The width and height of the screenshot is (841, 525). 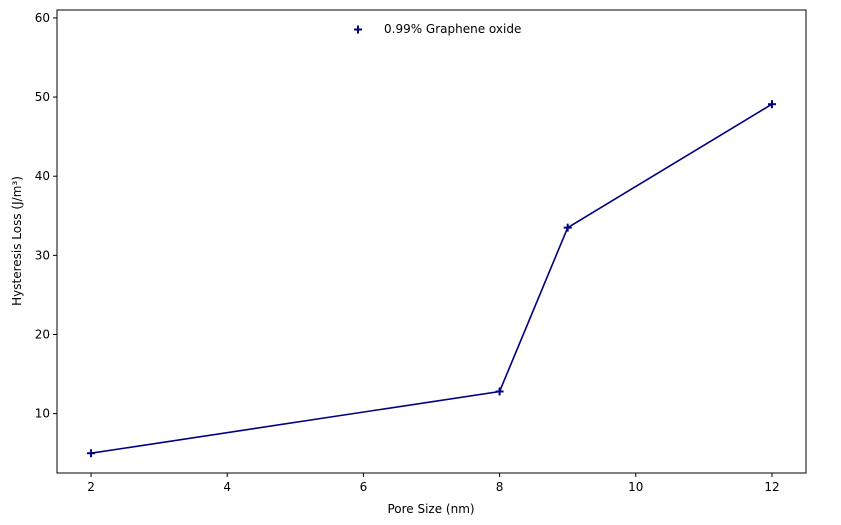 What do you see at coordinates (500, 487) in the screenshot?
I see `x-tick-label: 8` at bounding box center [500, 487].